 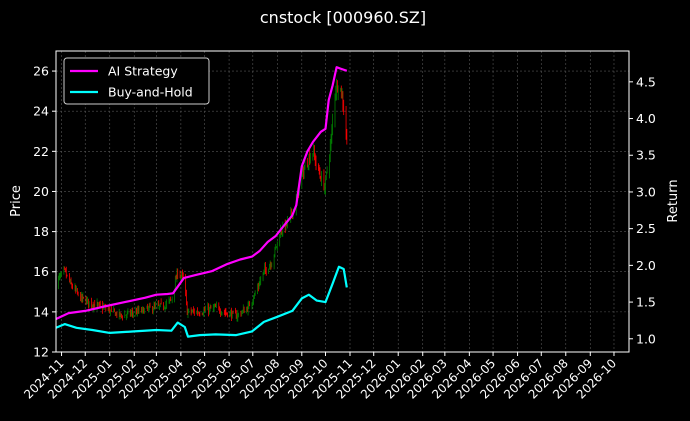 I want to click on y-tick-label: 16, so click(x=41, y=271).